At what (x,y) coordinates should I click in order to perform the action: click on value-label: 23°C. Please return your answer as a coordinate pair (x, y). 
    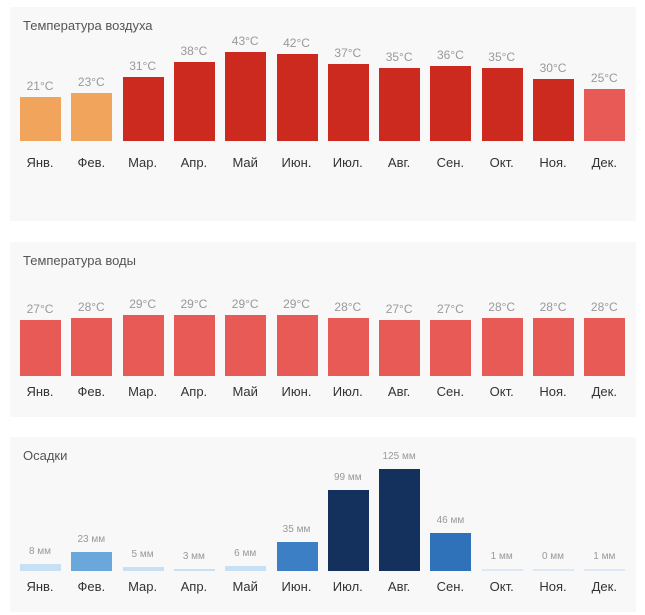
    Looking at the image, I should click on (91, 81).